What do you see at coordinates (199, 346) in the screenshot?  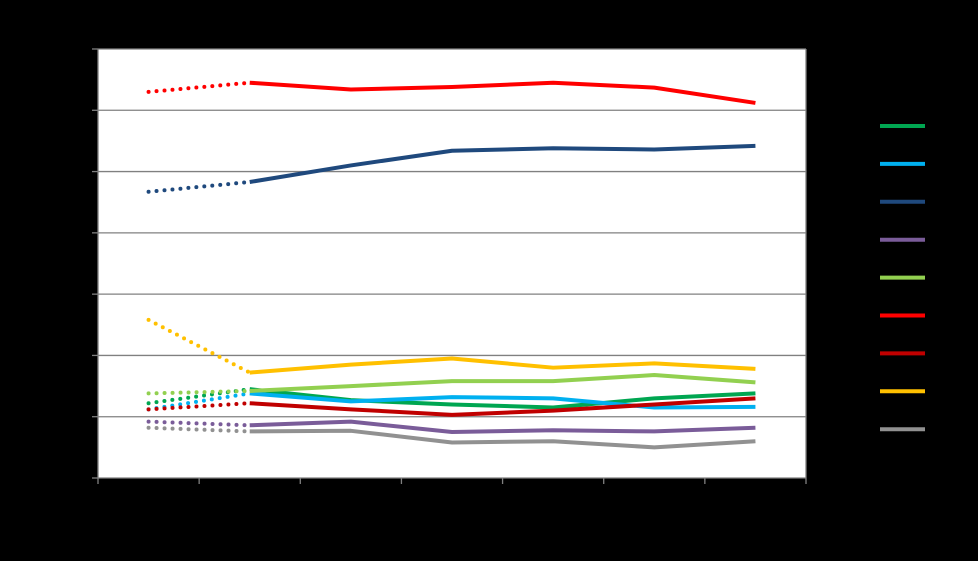 I see `series-8-dotted-line` at bounding box center [199, 346].